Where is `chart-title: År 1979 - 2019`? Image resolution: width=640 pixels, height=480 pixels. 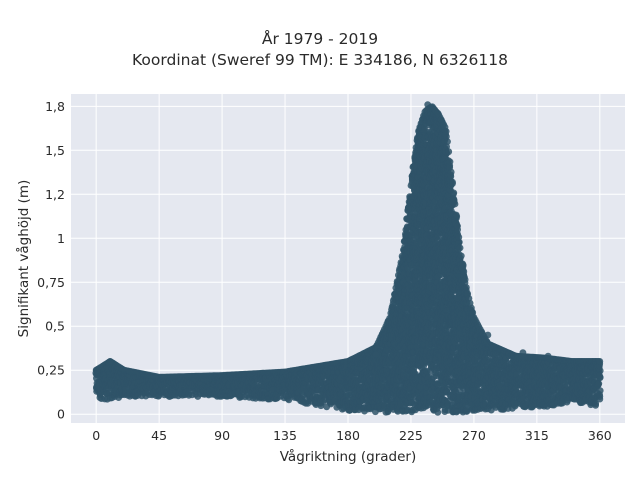 chart-title: År 1979 - 2019 is located at coordinates (320, 39).